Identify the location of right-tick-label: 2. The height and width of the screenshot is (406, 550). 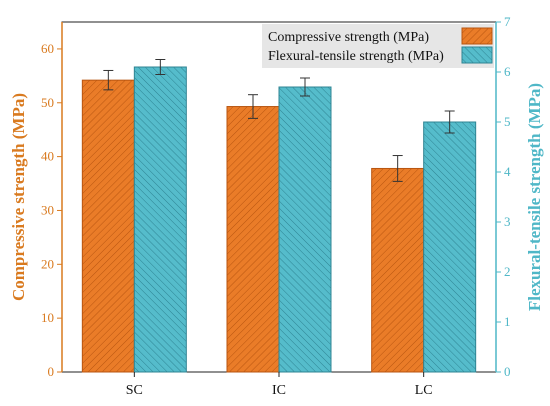
(507, 271).